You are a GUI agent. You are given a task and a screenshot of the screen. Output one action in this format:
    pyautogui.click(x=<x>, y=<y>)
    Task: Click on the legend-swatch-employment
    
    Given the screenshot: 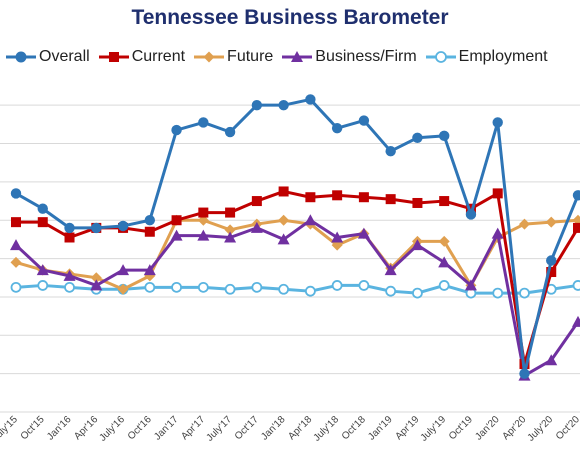 What is the action you would take?
    pyautogui.click(x=440, y=57)
    